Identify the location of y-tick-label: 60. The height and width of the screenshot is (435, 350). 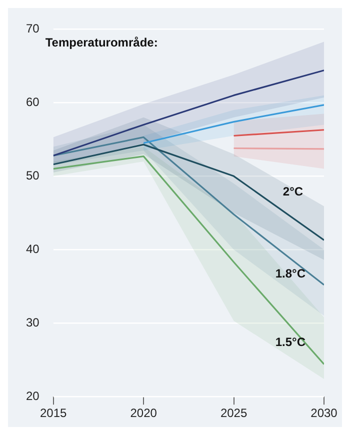
(33, 101).